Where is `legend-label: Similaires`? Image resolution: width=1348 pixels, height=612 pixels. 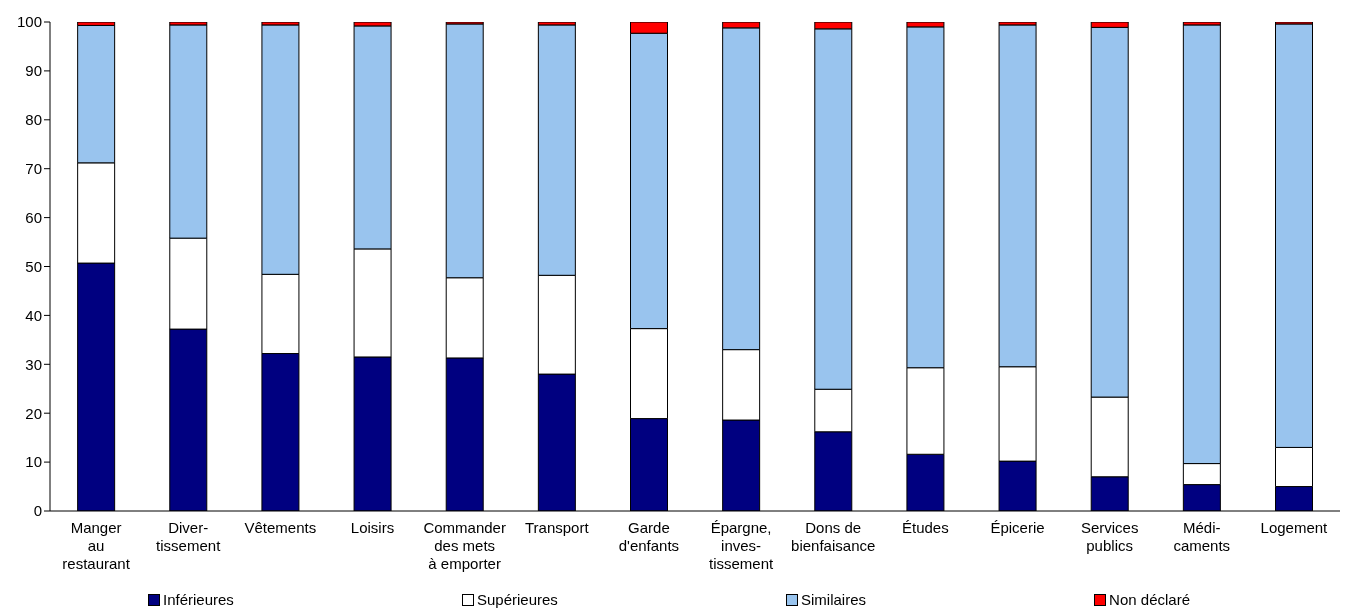 legend-label: Similaires is located at coordinates (833, 599).